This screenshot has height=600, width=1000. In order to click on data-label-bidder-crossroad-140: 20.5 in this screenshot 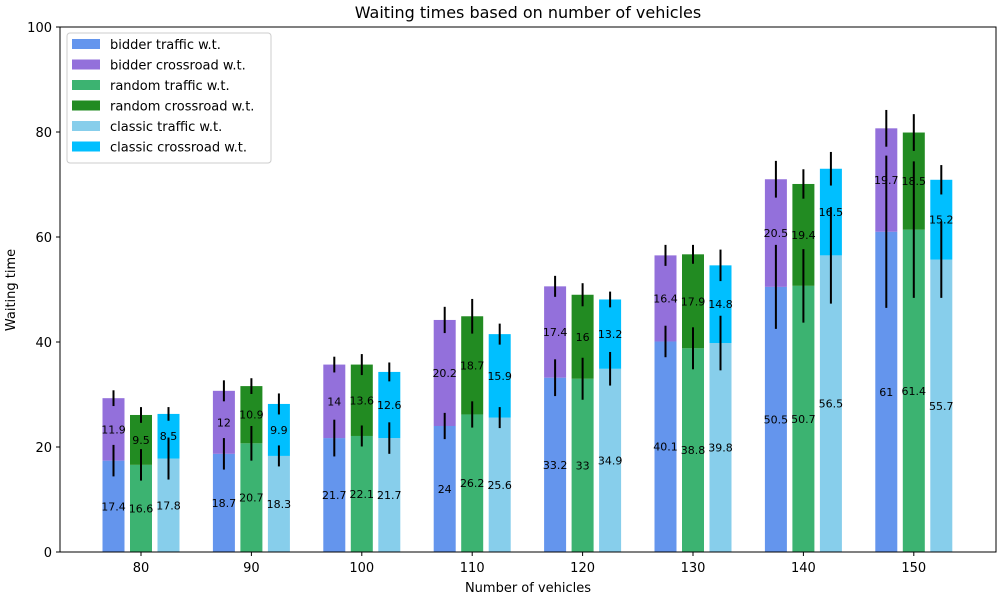, I will do `click(776, 233)`.